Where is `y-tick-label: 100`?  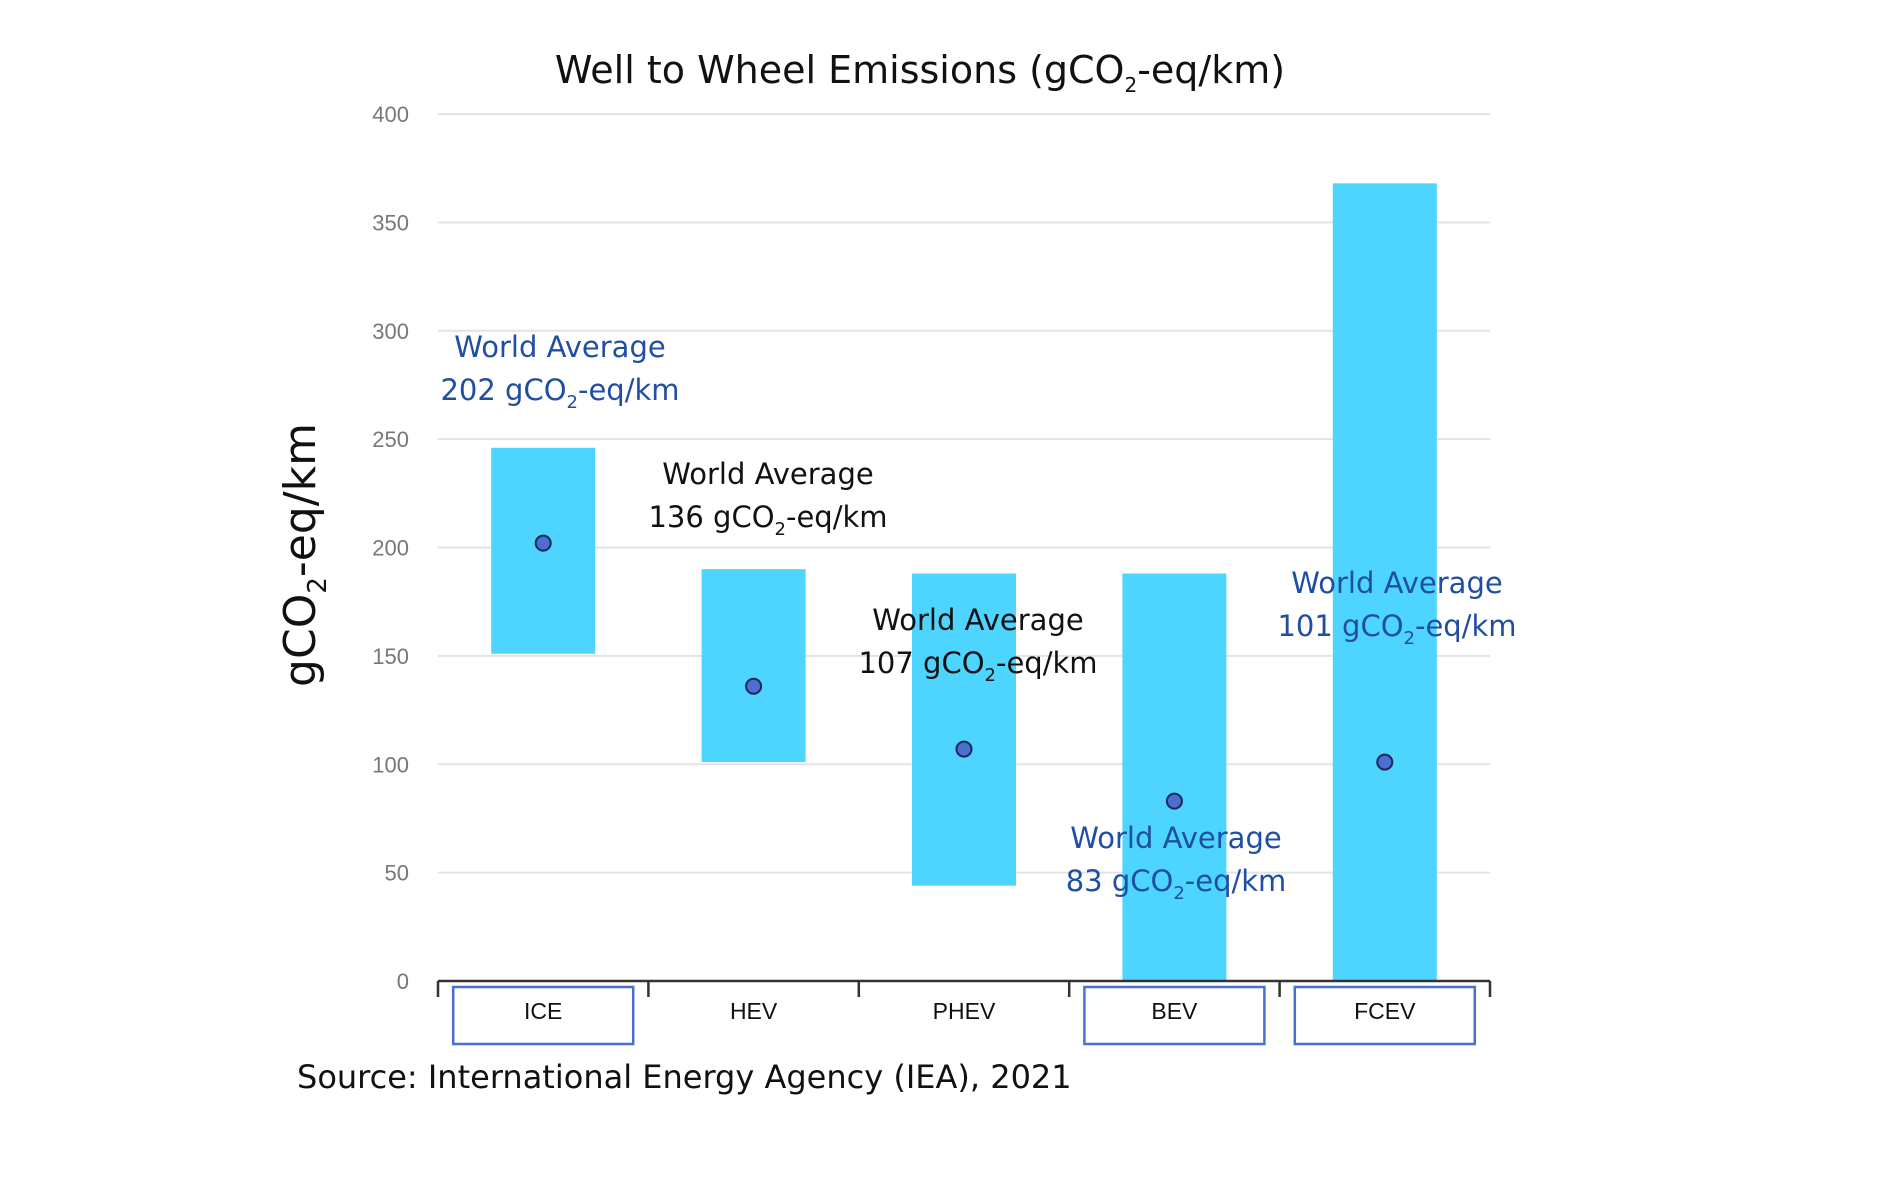 y-tick-label: 100 is located at coordinates (390, 764).